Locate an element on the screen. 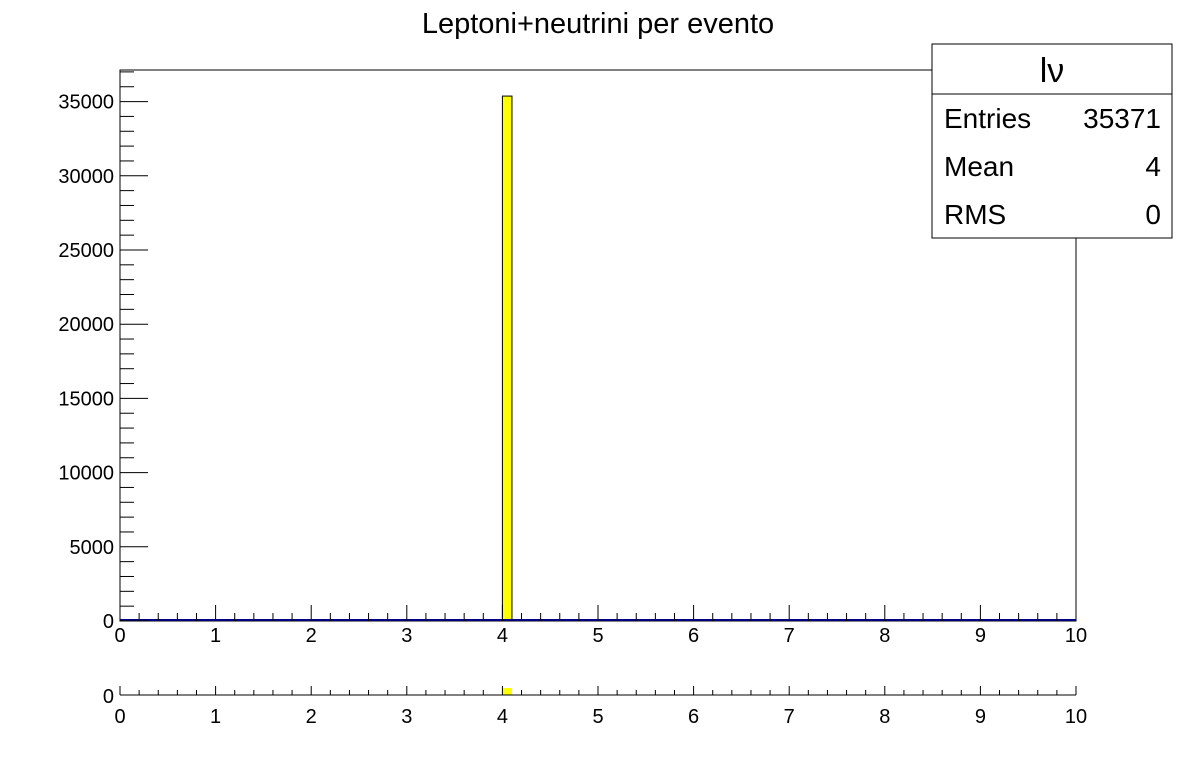 Image resolution: width=1196 pixels, height=774 pixels. sub-x-tick-label: 8 is located at coordinates (884, 717).